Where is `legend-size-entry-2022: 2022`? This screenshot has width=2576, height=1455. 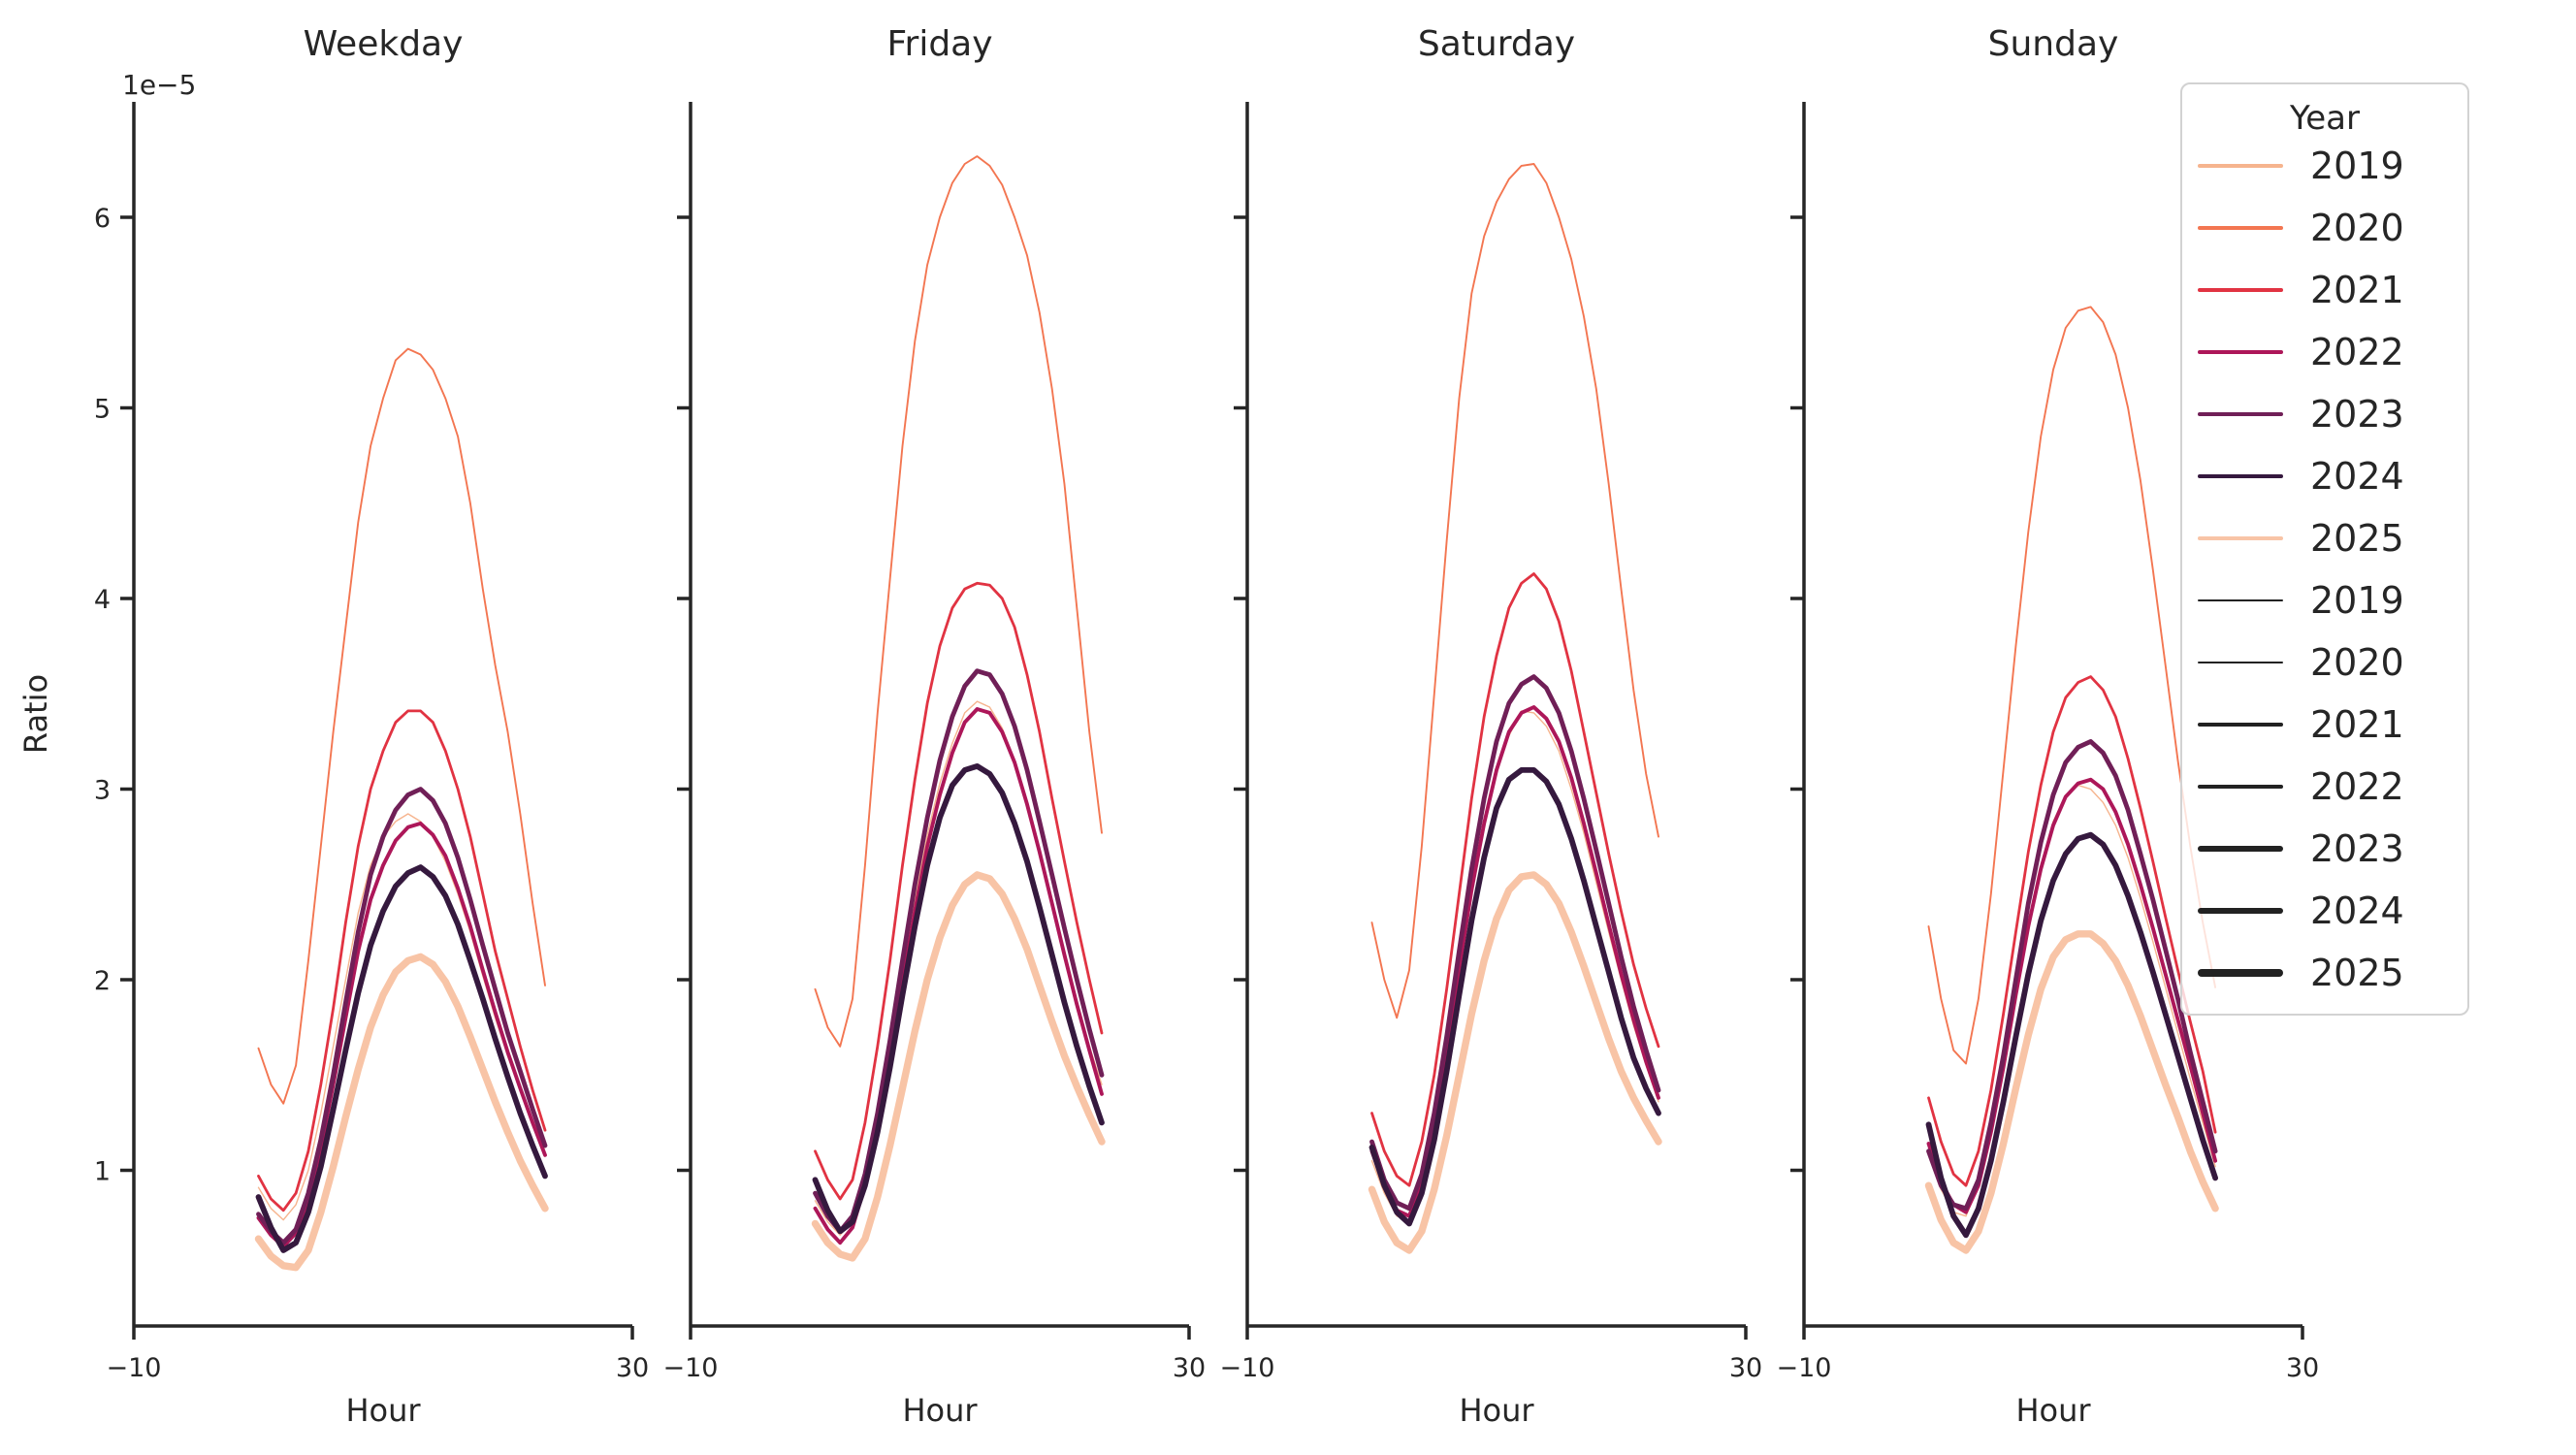 legend-size-entry-2022: 2022 is located at coordinates (2332, 786).